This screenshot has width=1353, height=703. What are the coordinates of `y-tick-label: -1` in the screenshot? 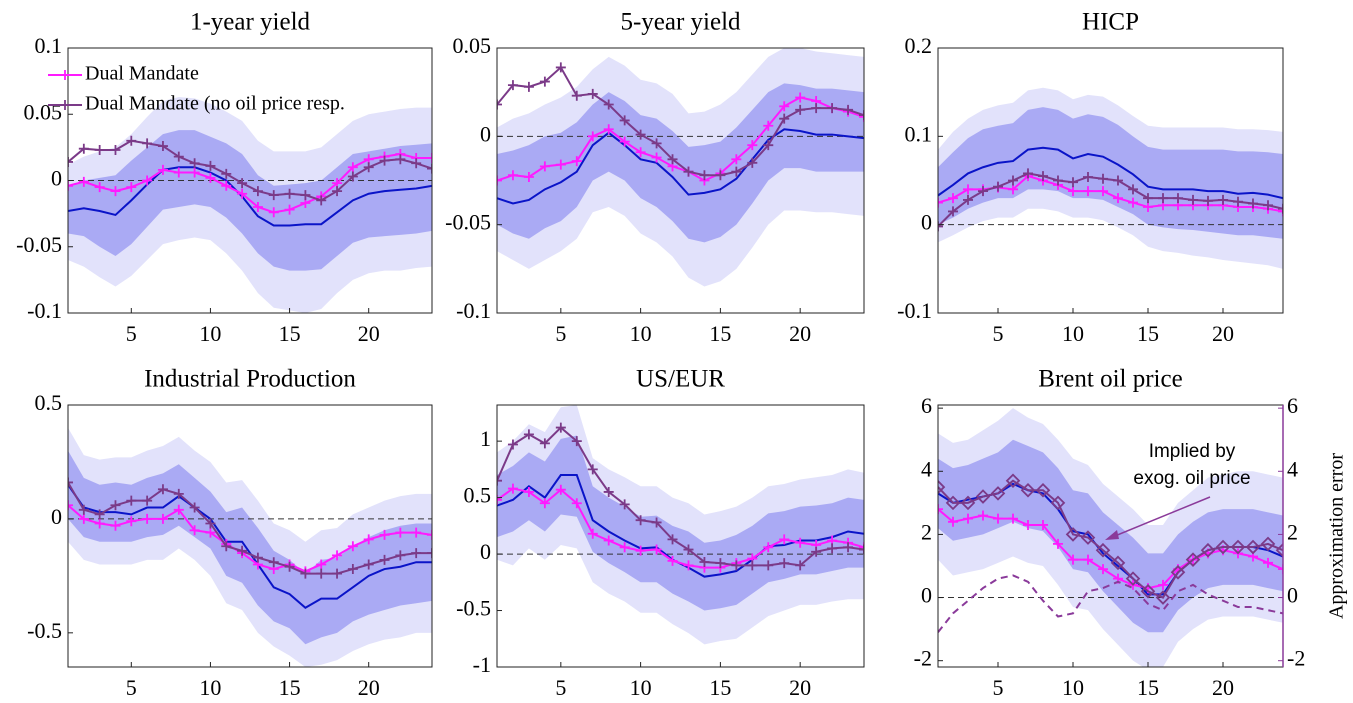 It's located at (482, 664).